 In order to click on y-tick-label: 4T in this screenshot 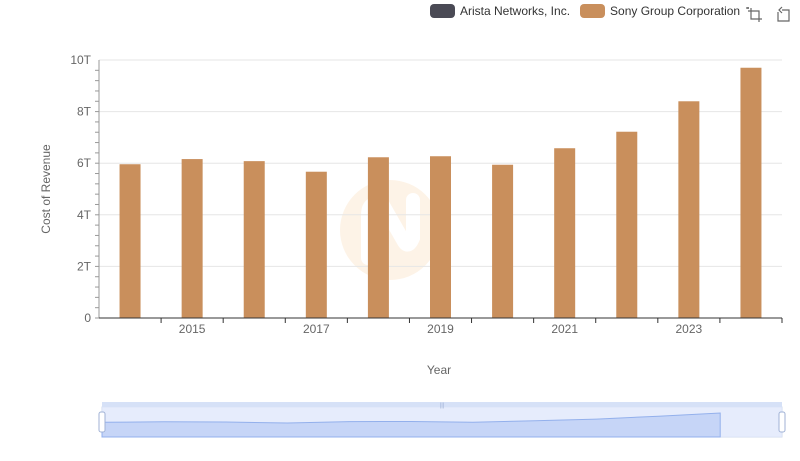, I will do `click(84, 215)`.